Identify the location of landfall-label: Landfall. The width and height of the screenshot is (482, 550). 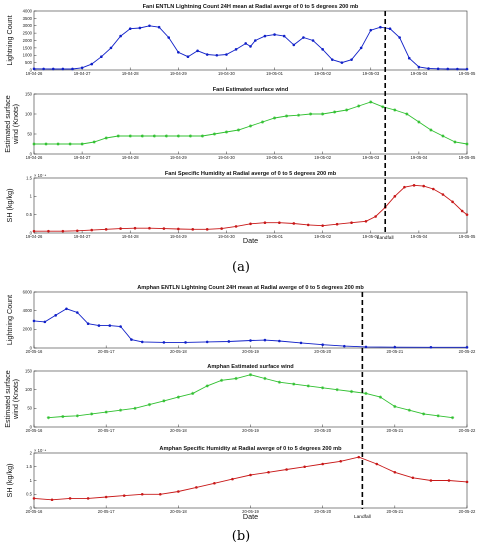
(385, 238).